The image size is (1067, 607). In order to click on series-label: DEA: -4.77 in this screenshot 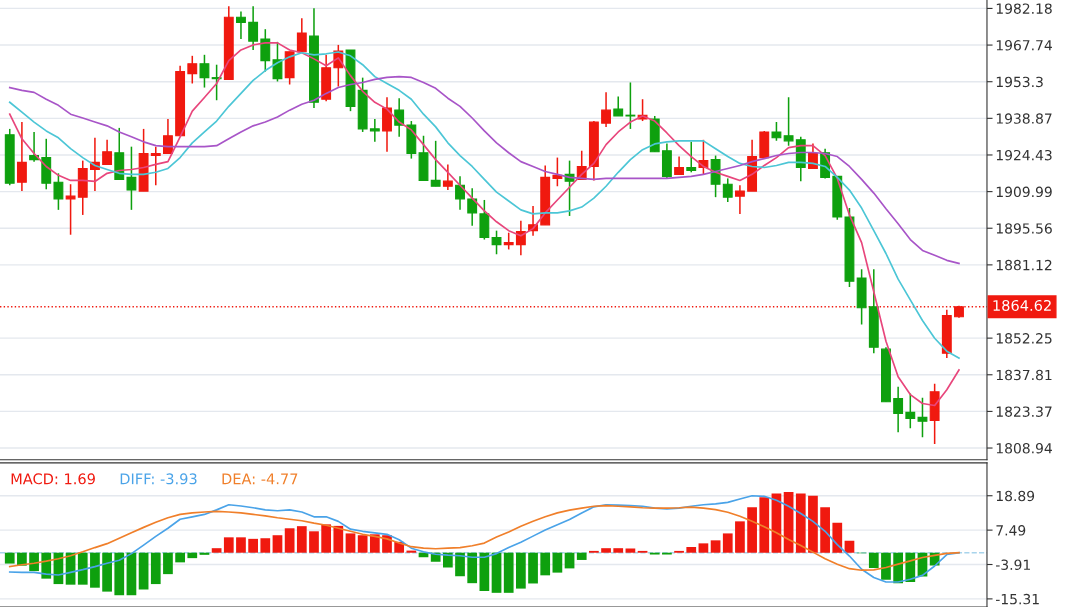, I will do `click(260, 479)`.